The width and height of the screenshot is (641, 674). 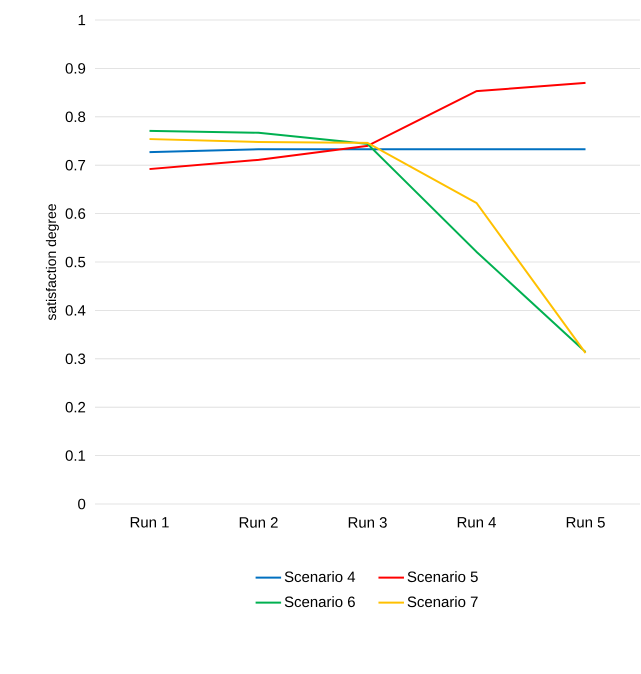 What do you see at coordinates (259, 522) in the screenshot?
I see `x-tick-label: Run 2` at bounding box center [259, 522].